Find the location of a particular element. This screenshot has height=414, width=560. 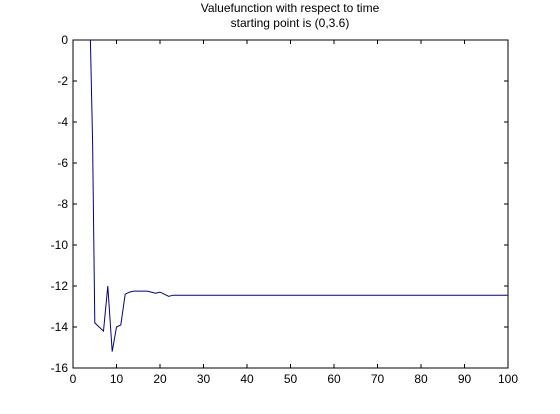

y-tick-label: -4 is located at coordinates (62, 122).